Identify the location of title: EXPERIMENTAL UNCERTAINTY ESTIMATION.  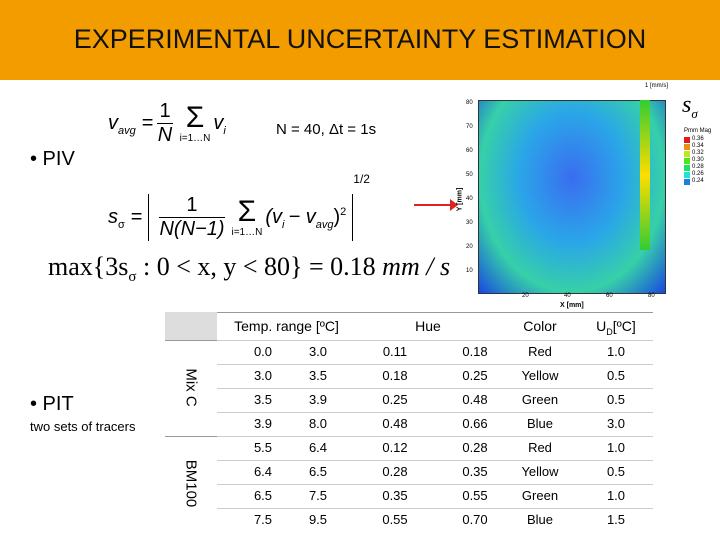
(360, 39).